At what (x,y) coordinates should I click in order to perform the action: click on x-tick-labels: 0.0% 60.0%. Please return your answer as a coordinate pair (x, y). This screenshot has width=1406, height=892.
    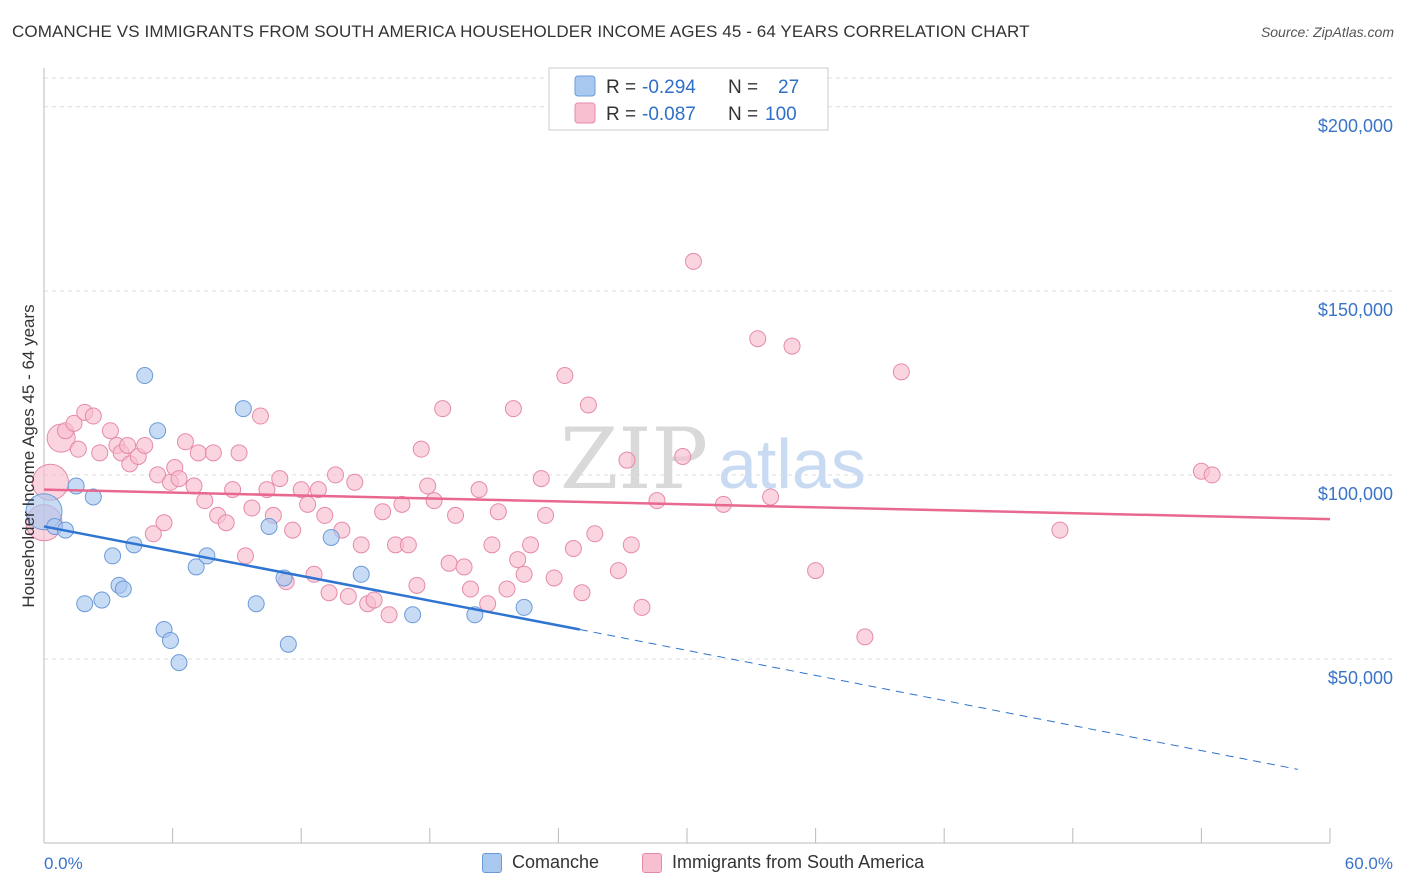
    Looking at the image, I should click on (718, 863).